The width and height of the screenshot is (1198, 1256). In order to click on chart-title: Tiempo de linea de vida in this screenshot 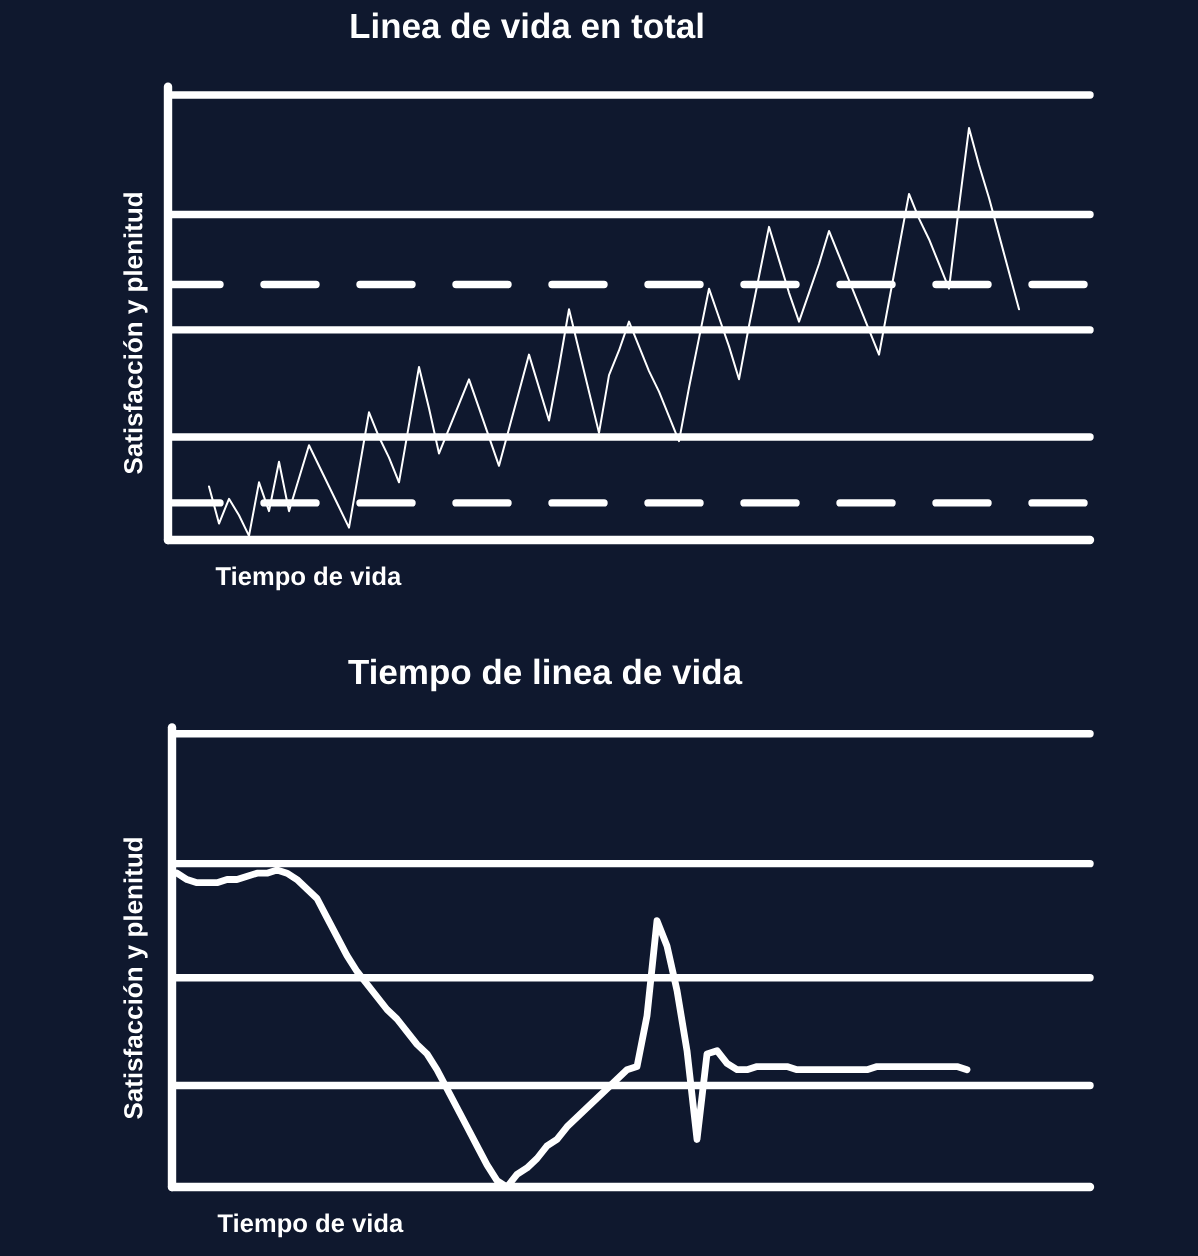, I will do `click(545, 675)`.